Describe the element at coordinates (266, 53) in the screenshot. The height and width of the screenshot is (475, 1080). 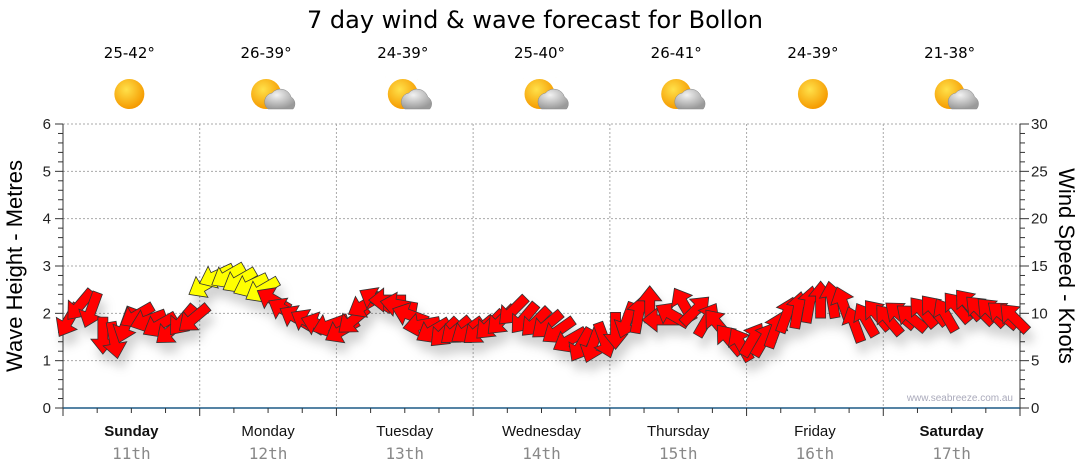
I see `temperature-range: 26-39°` at that location.